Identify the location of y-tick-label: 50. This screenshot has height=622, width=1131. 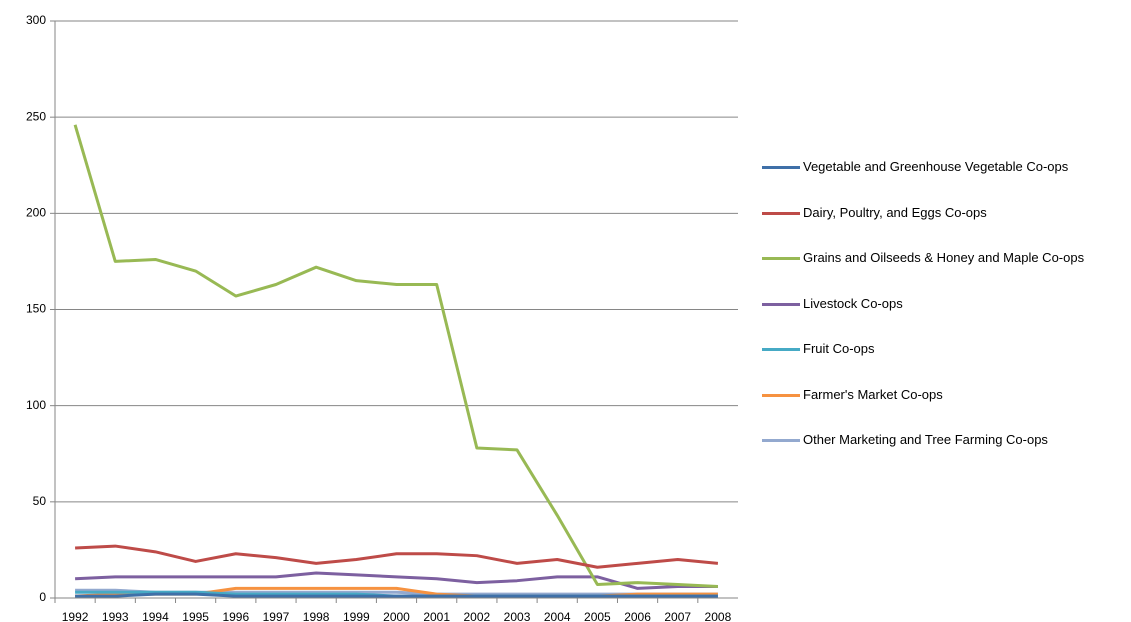
(40, 501).